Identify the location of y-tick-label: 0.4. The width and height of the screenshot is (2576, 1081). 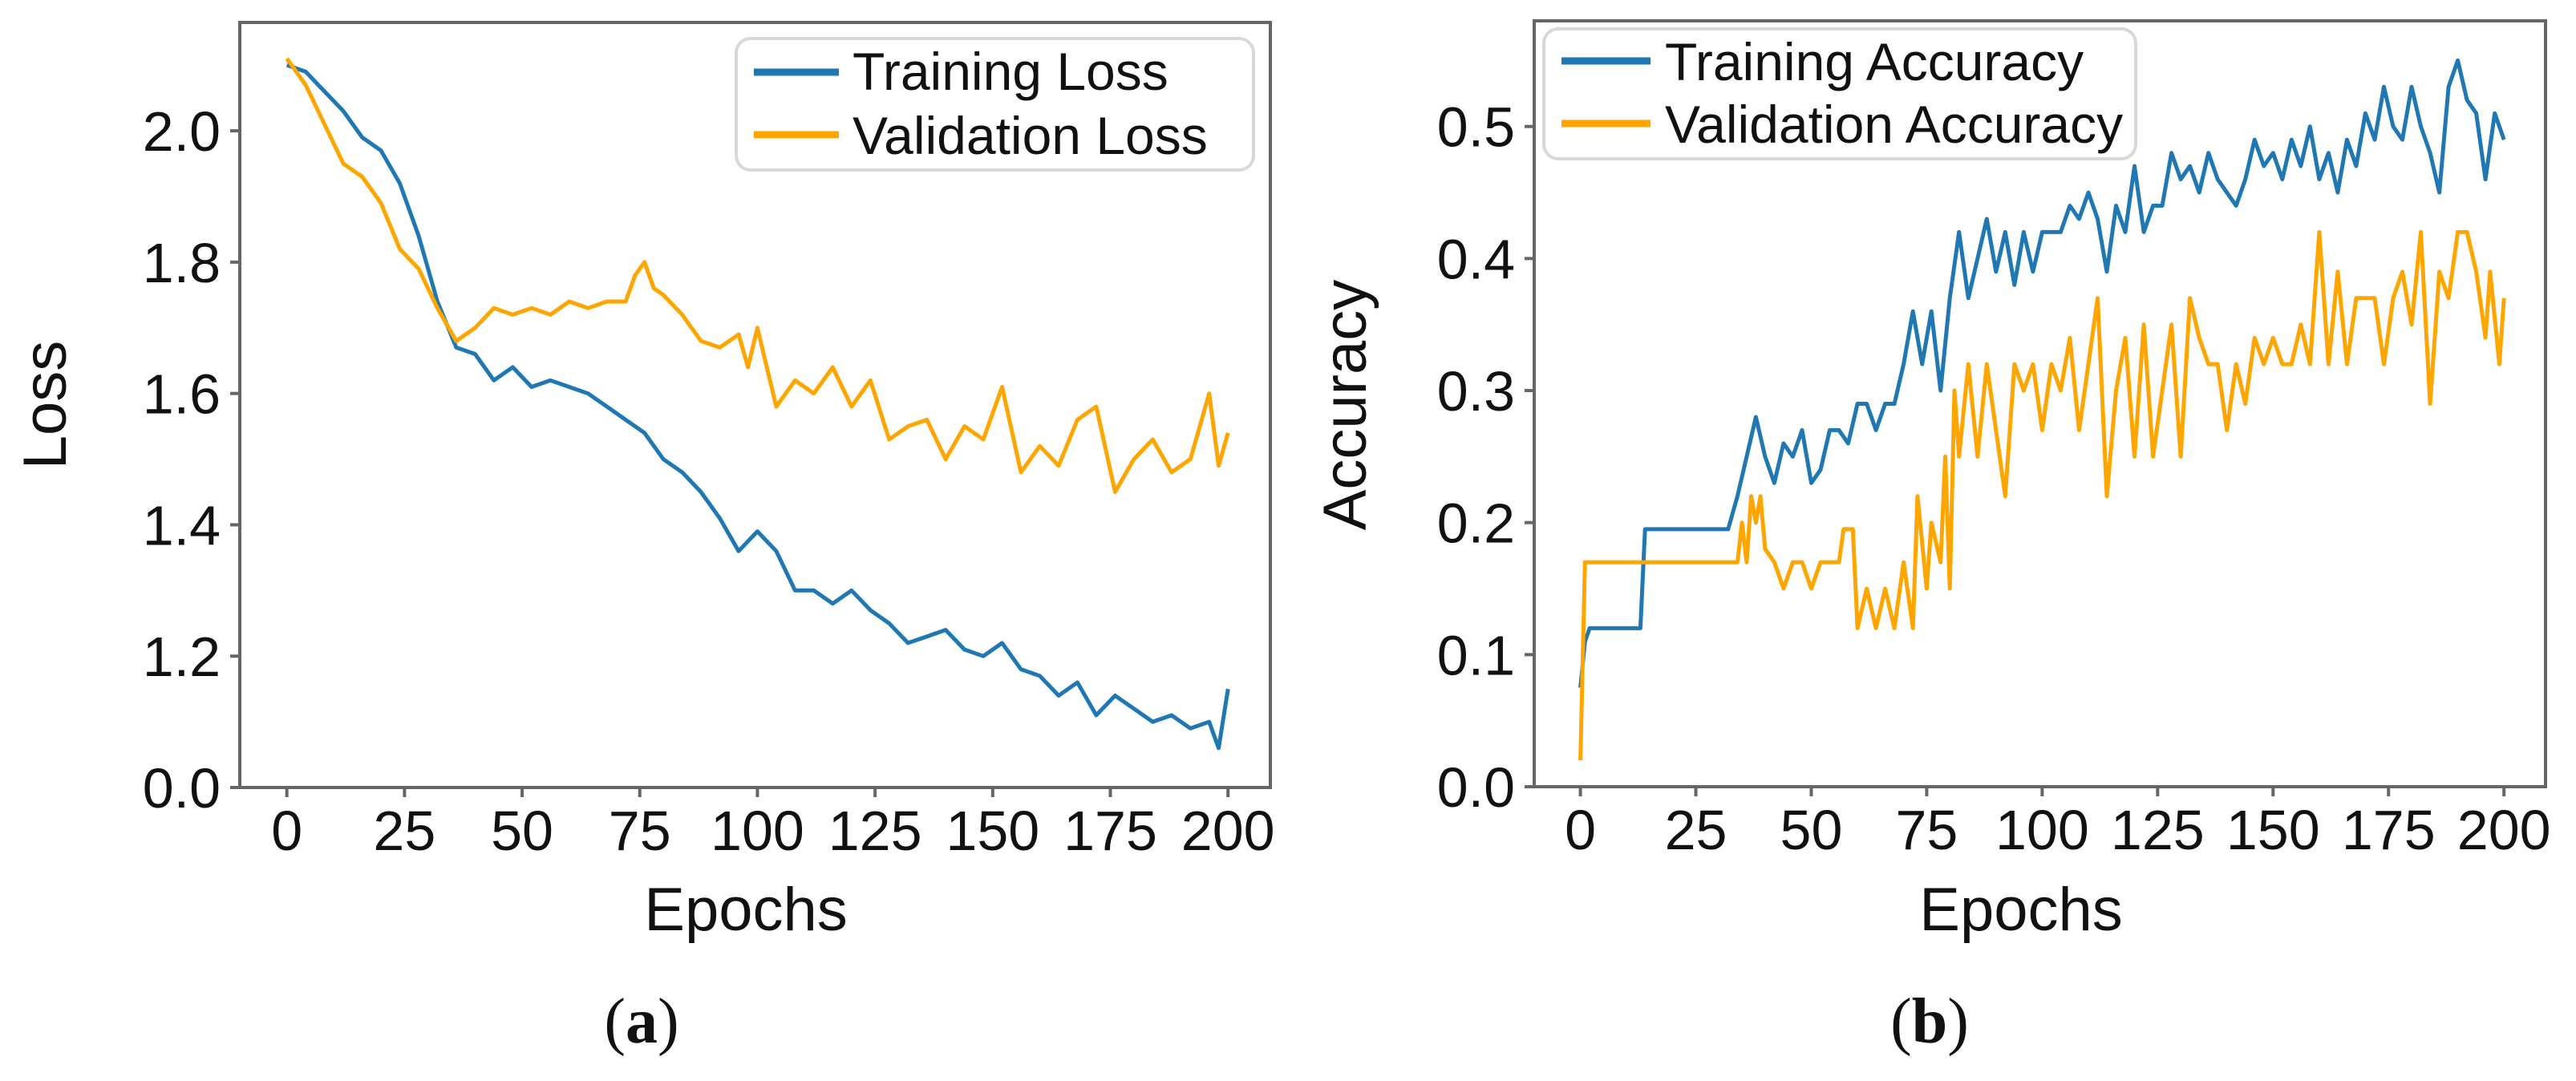
(1476, 259).